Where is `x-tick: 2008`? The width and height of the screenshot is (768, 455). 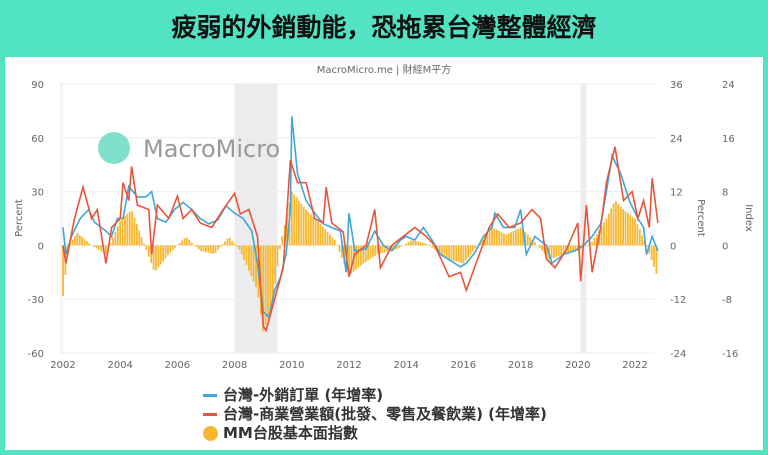
x-tick: 2008 is located at coordinates (234, 365).